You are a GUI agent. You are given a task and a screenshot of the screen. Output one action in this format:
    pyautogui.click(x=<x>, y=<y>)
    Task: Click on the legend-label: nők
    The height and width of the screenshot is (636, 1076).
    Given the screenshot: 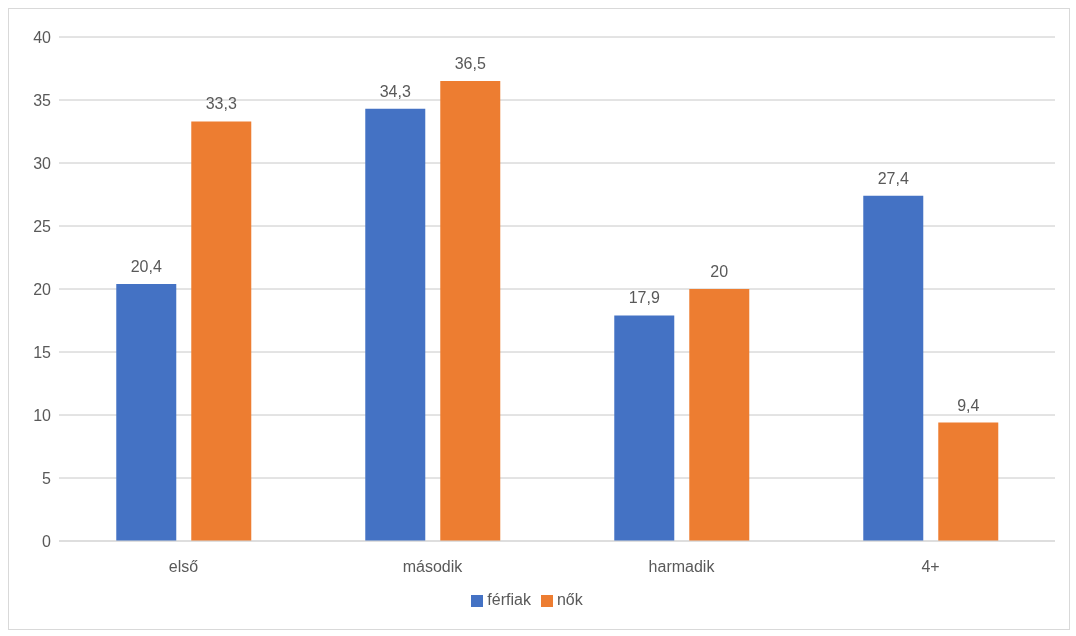 What is the action you would take?
    pyautogui.click(x=569, y=599)
    